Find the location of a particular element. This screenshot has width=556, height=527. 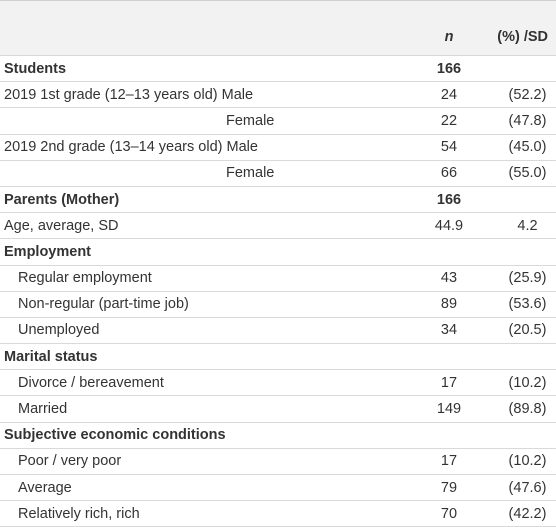

row-label: Age, average, SD is located at coordinates (202, 226).